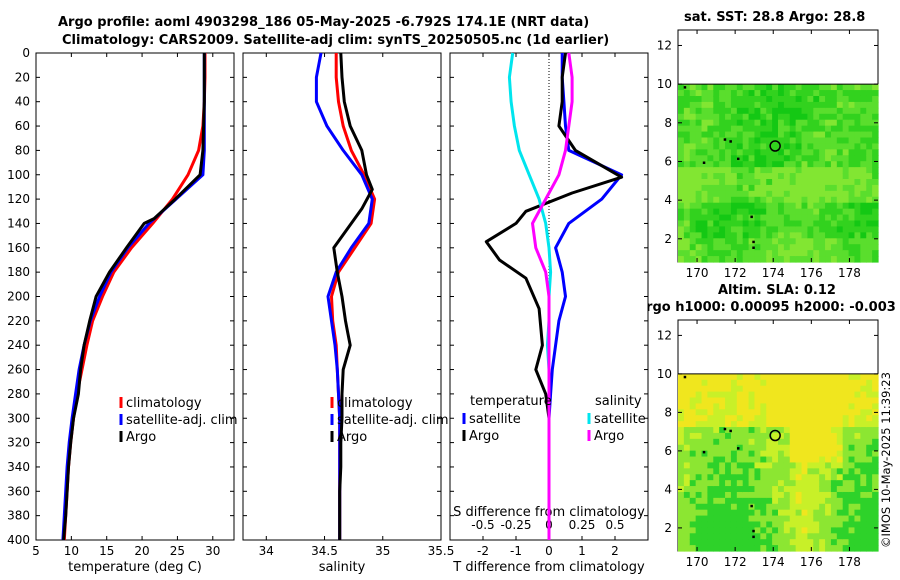 The image size is (900, 580). I want to click on temperature-ytick-label: 140, so click(18, 223).